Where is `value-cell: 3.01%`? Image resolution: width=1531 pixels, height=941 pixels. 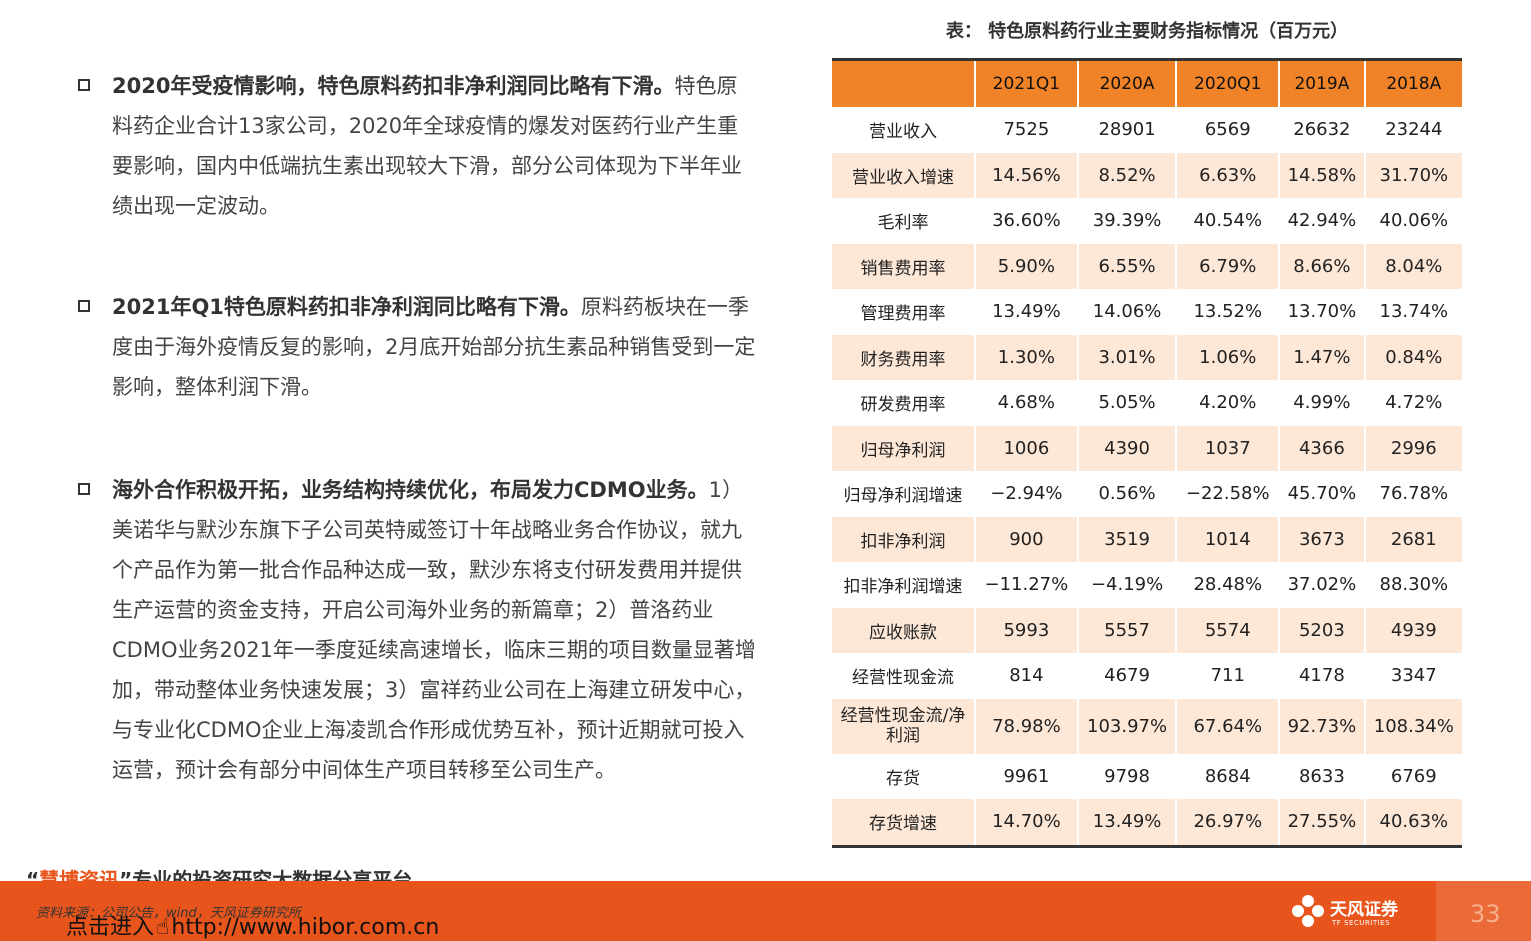 value-cell: 3.01% is located at coordinates (1128, 357).